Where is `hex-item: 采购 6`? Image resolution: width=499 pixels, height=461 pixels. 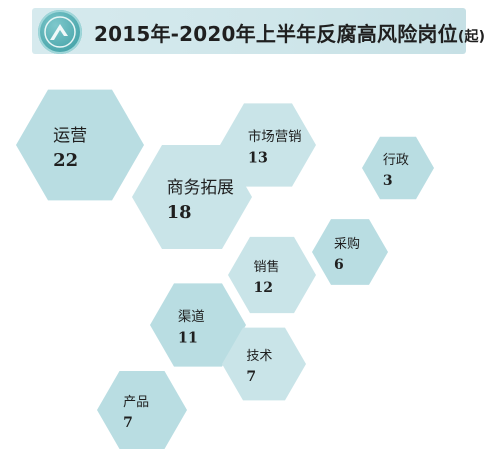 hex-item: 采购 6 is located at coordinates (350, 252).